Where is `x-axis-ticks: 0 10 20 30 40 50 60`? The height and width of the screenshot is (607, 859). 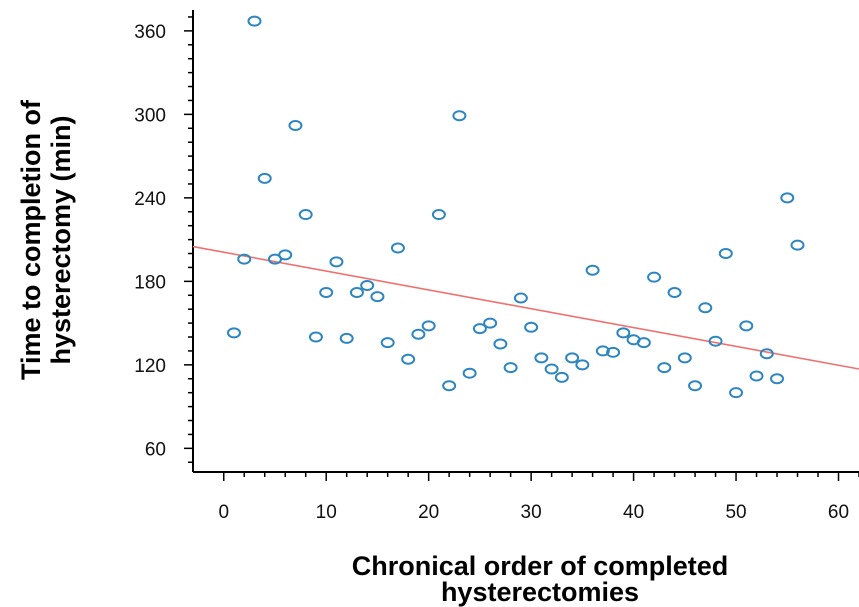 x-axis-ticks: 0 10 20 30 40 50 60 is located at coordinates (538, 497).